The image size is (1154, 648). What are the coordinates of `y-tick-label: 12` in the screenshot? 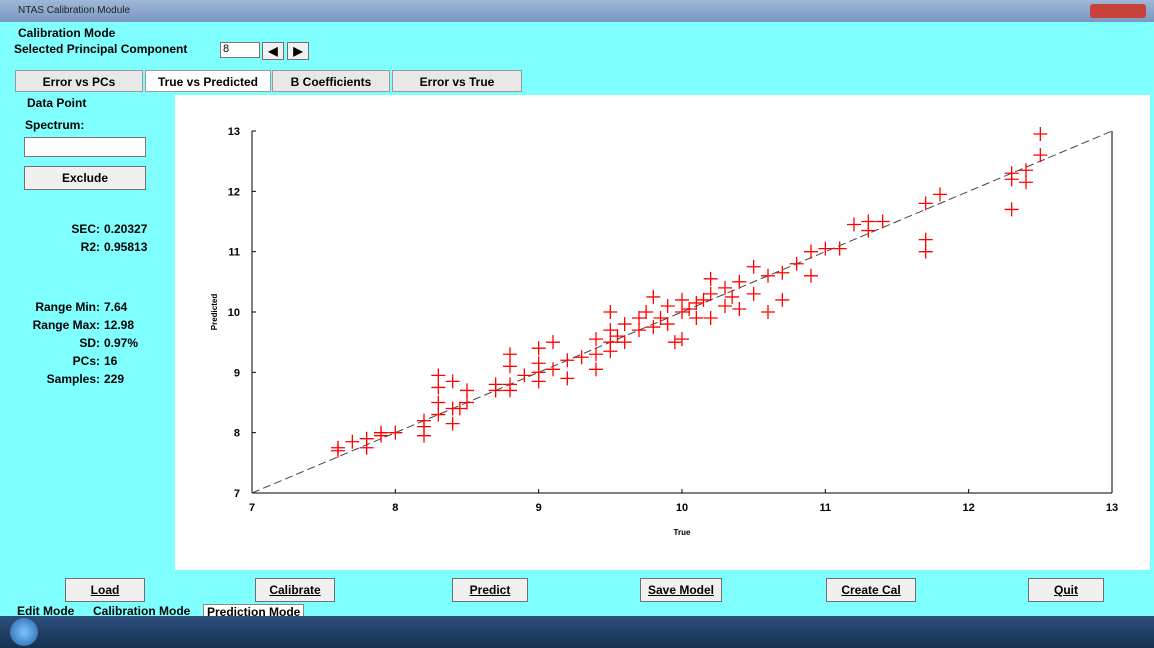 It's located at (234, 192).